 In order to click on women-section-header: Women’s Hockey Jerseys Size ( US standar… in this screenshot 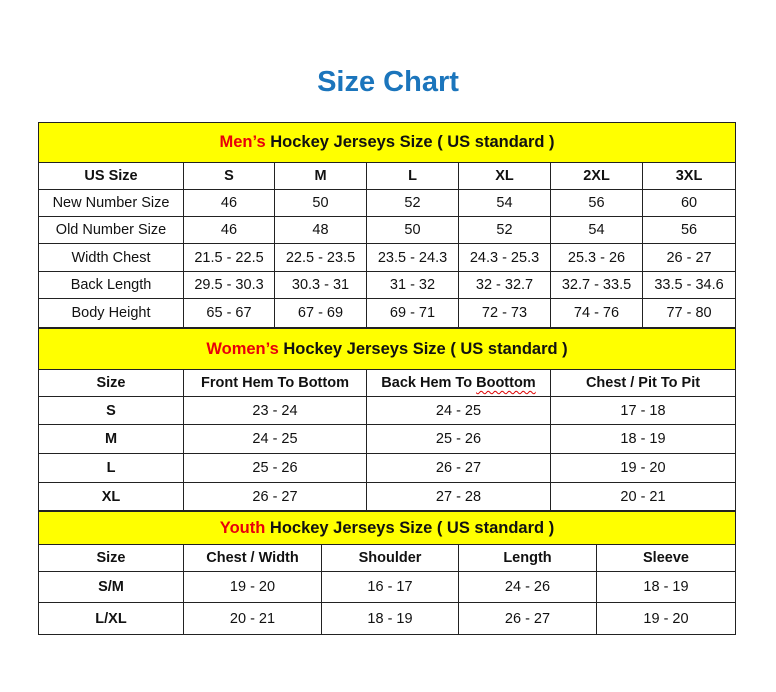, I will do `click(387, 349)`.